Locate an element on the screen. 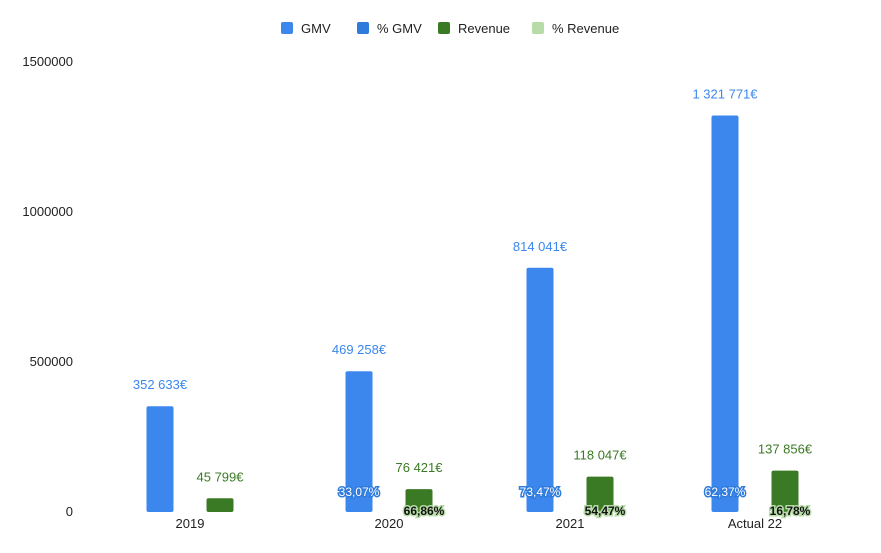 This screenshot has height=553, width=881. legend-label-pct-gmv: % GMV is located at coordinates (399, 28).